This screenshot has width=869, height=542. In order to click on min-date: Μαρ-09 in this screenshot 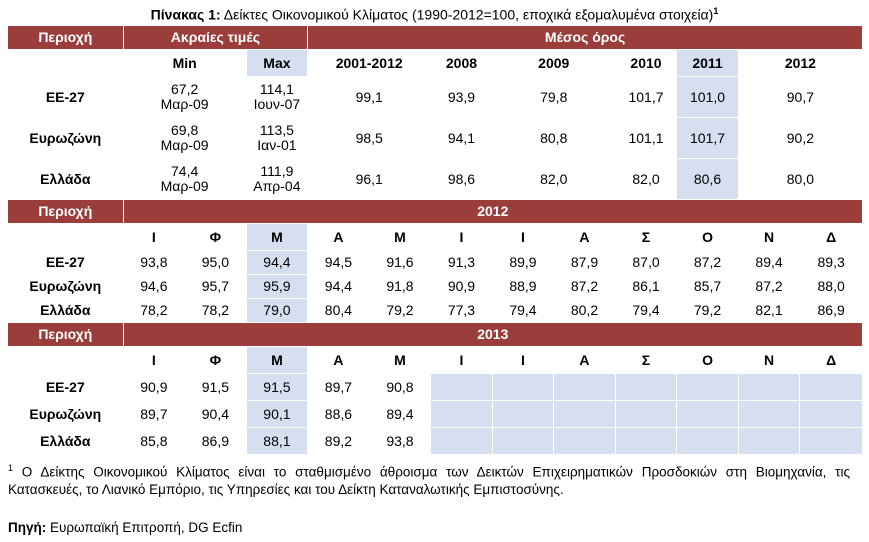, I will do `click(184, 104)`.